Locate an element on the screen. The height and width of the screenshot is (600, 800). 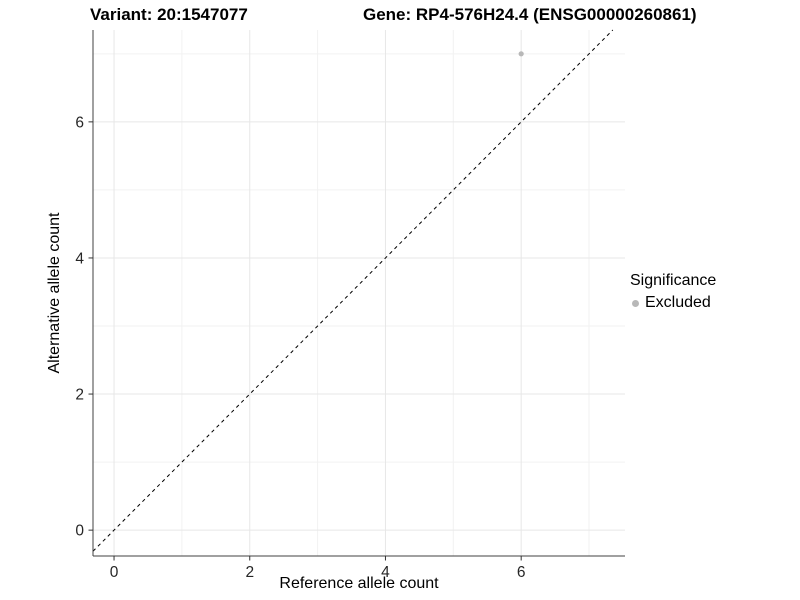
variant-title: Variant: 20:1547077 is located at coordinates (169, 14).